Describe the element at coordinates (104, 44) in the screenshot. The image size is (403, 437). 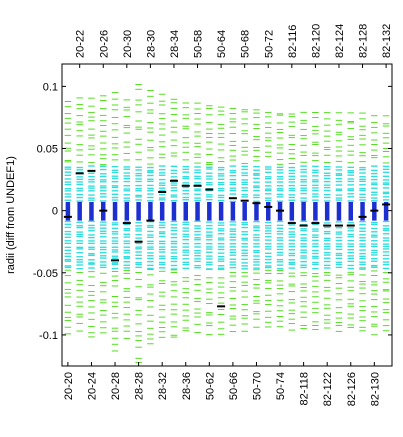
I see `x-tick-label-top: 20-26` at that location.